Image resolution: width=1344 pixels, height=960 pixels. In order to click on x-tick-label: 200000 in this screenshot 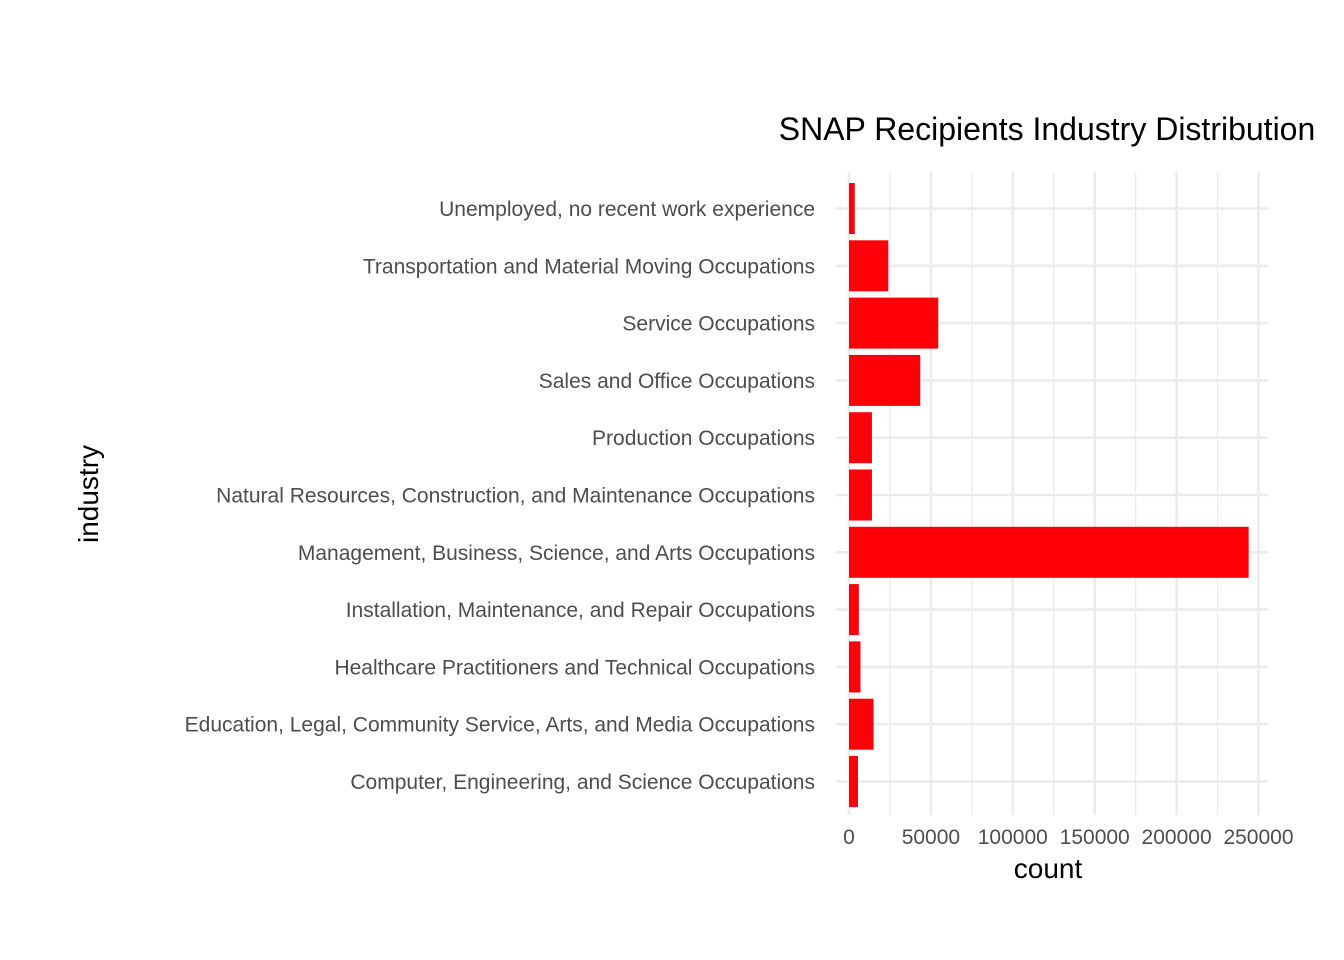, I will do `click(1177, 837)`.